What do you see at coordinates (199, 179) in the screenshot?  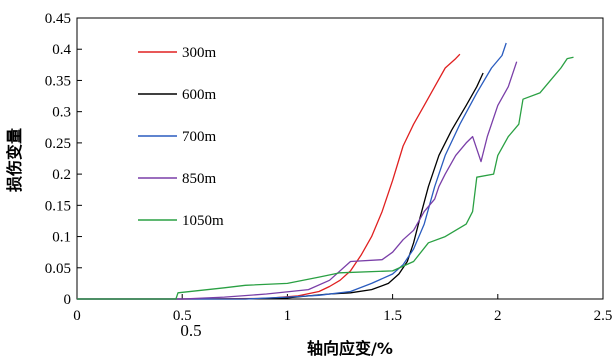 I see `legend-label-850m: 850m` at bounding box center [199, 179].